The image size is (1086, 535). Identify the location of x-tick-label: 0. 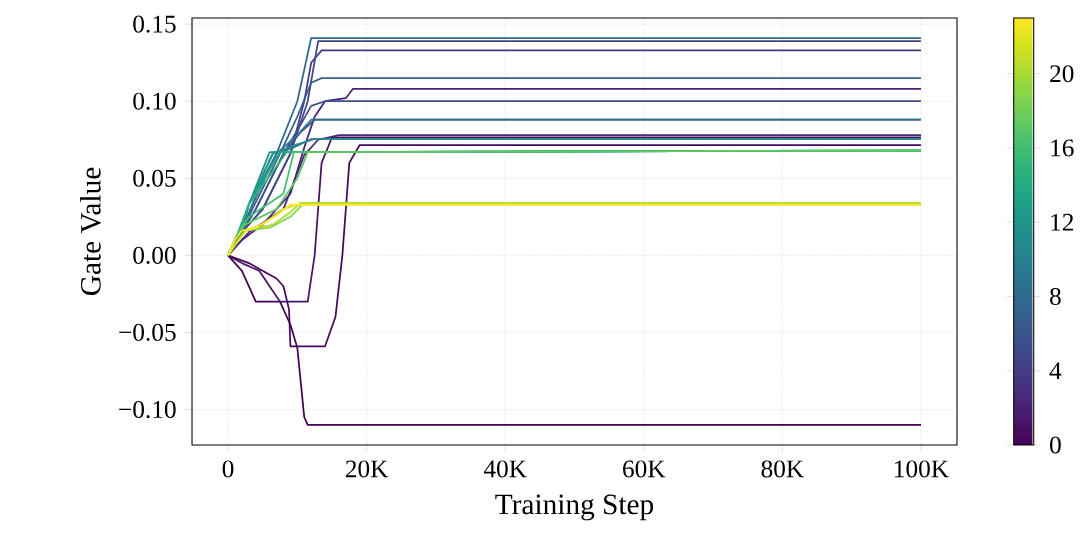
(228, 469).